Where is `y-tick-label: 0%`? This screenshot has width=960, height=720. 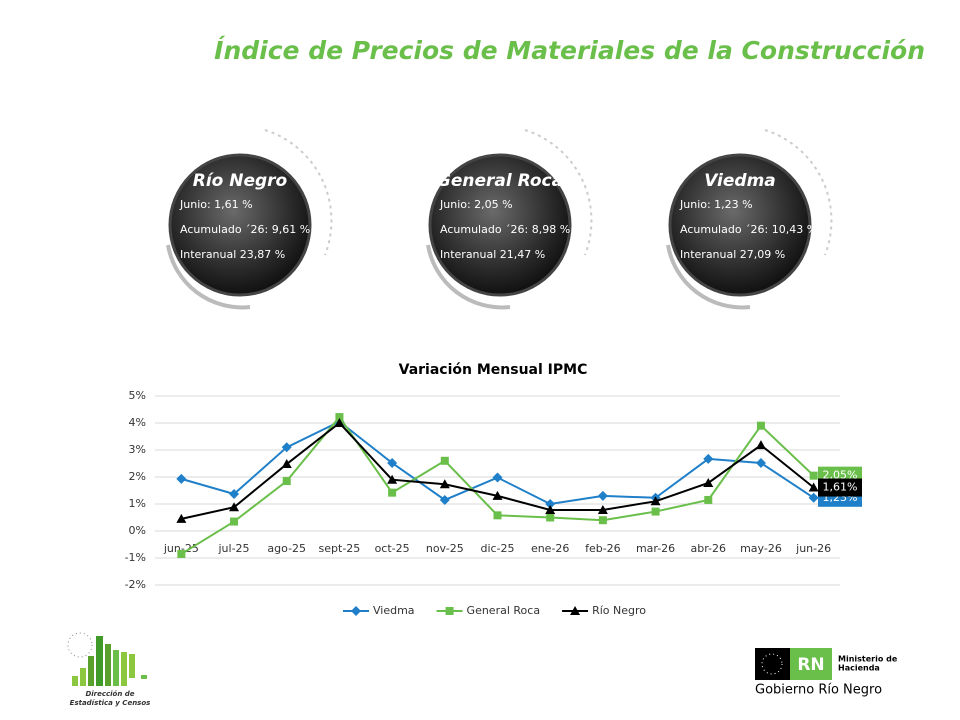 y-tick-label: 0% is located at coordinates (137, 530).